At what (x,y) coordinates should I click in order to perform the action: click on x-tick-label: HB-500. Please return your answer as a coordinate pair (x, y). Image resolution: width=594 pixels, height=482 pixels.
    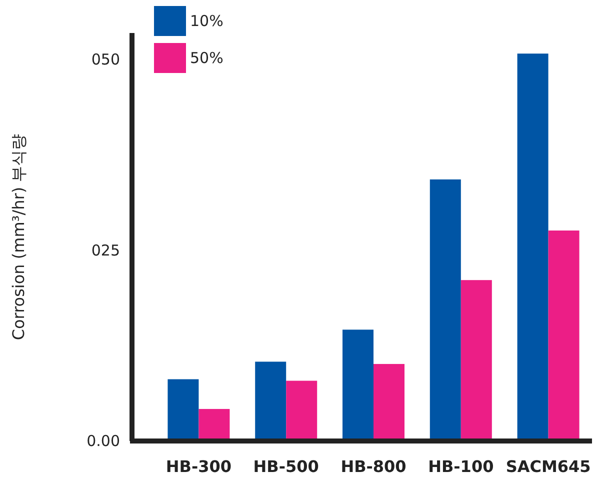
    Looking at the image, I should click on (286, 466).